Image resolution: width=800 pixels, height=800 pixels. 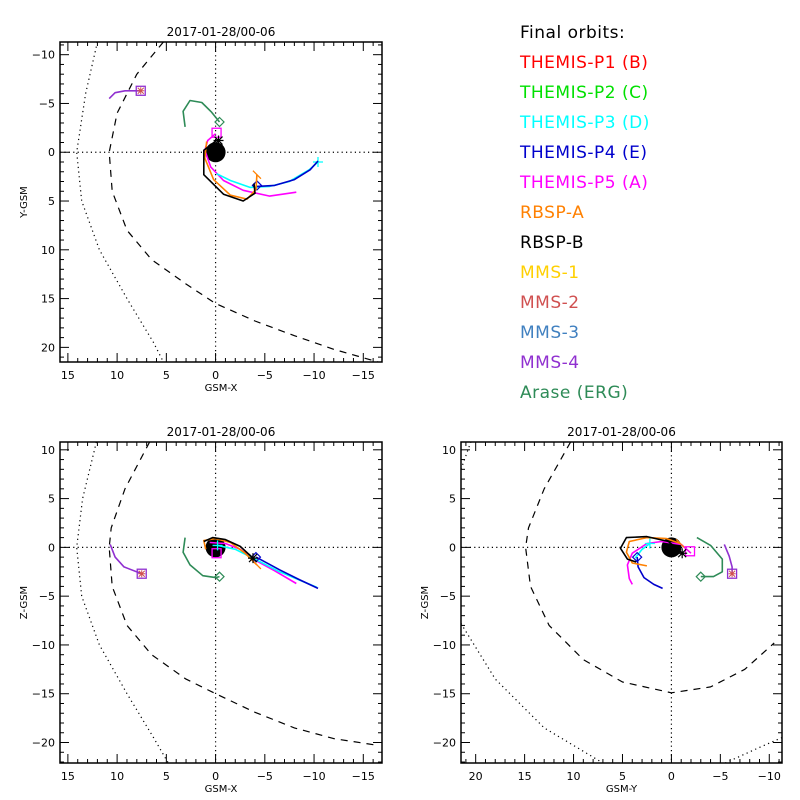 I want to click on y-axis-label: Y-GSM, so click(x=24, y=202).